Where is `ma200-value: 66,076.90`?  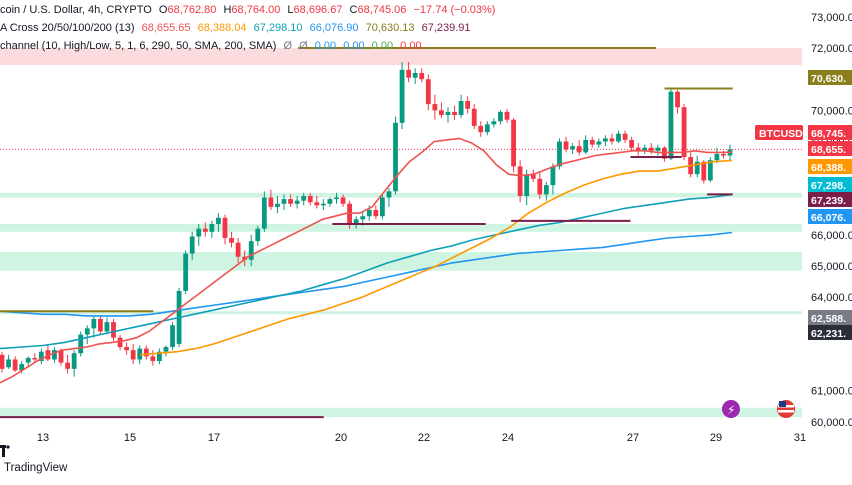 ma200-value: 66,076.90 is located at coordinates (334, 28).